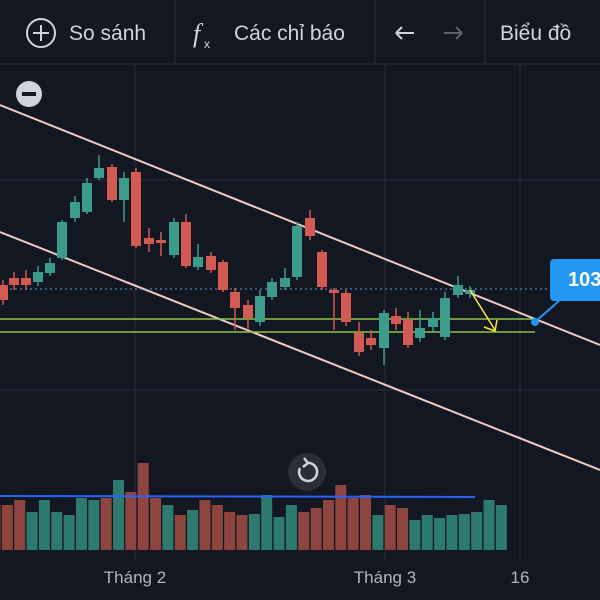 The height and width of the screenshot is (600, 600). I want to click on toolbar-label: So sánh, so click(107, 33).